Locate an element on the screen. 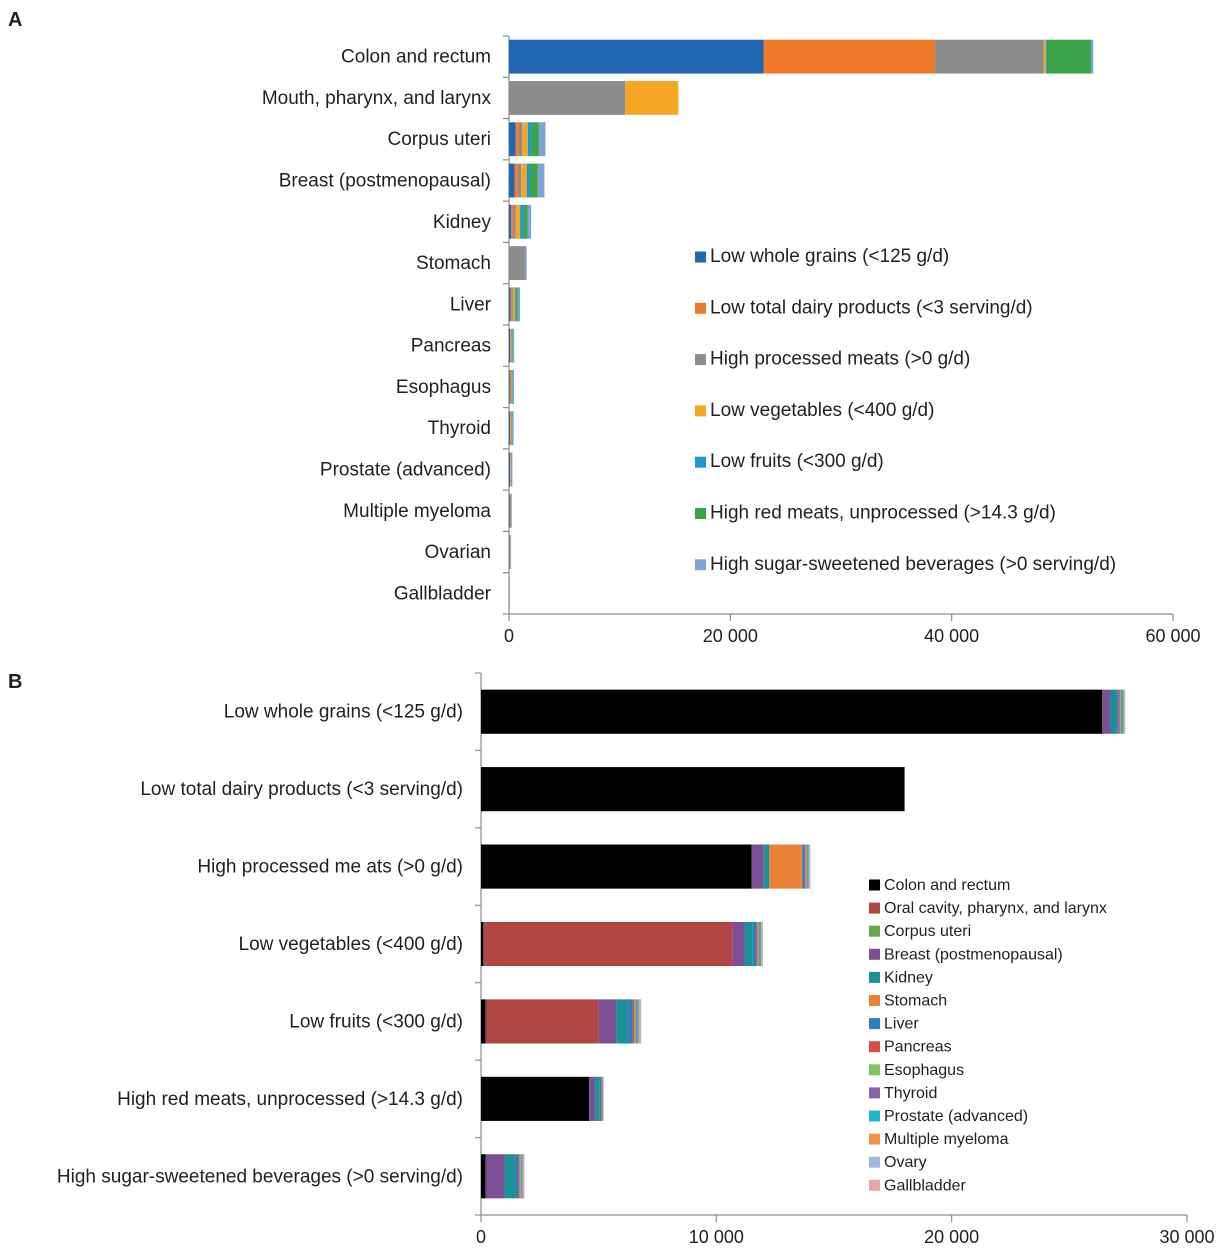 The height and width of the screenshot is (1251, 1220). legend-label: Low whole grains (<125 g/d) is located at coordinates (829, 256).